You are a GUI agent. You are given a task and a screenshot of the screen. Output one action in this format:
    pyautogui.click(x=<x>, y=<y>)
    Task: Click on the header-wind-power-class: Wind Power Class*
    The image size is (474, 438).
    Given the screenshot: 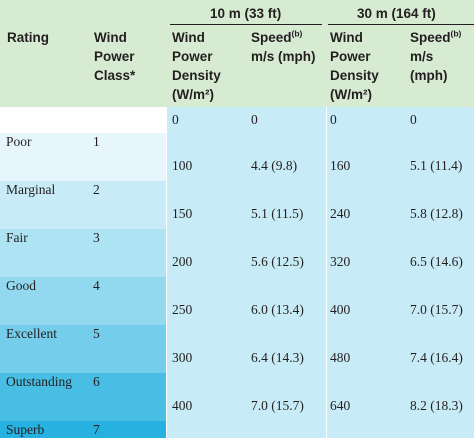 What is the action you would take?
    pyautogui.click(x=129, y=56)
    